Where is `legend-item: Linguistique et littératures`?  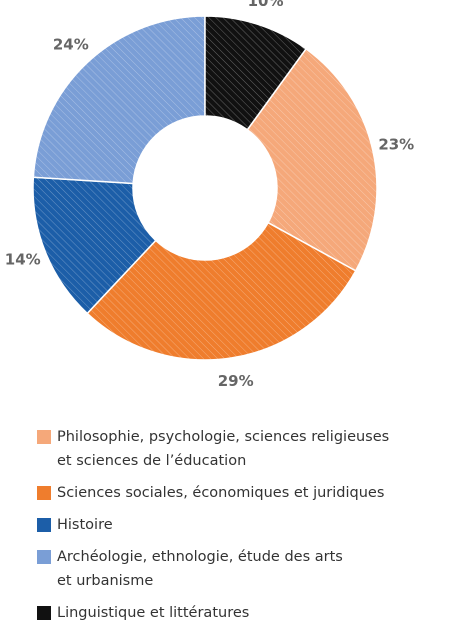
legend-item: Linguistique et littératures is located at coordinates (242, 611).